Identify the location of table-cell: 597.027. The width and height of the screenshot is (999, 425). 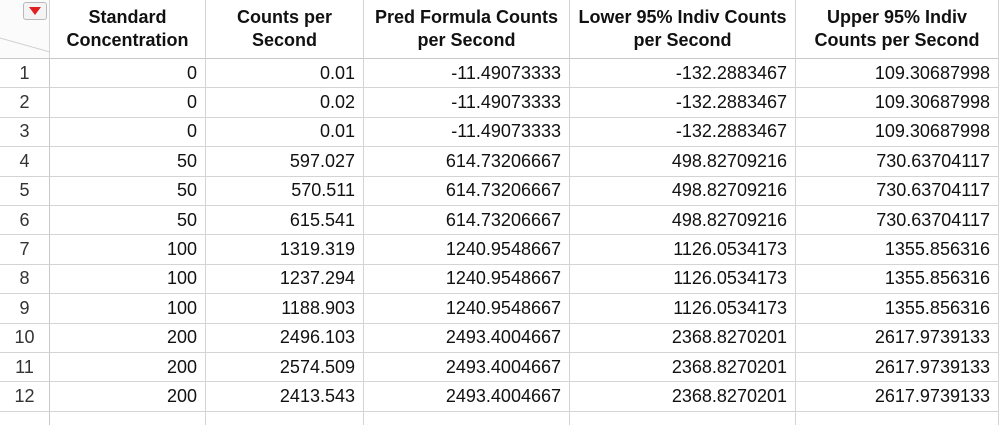
(285, 162).